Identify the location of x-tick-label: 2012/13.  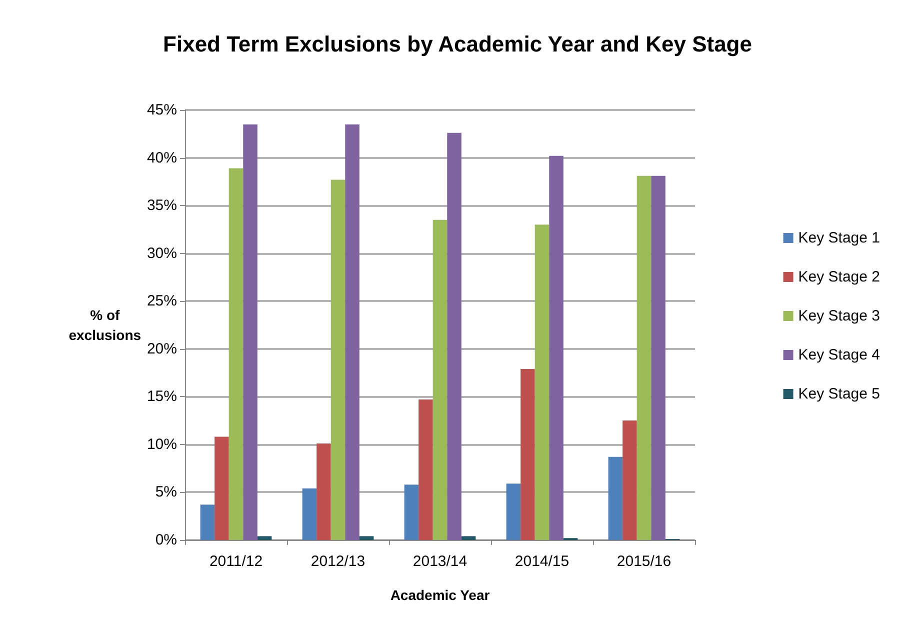
(338, 561).